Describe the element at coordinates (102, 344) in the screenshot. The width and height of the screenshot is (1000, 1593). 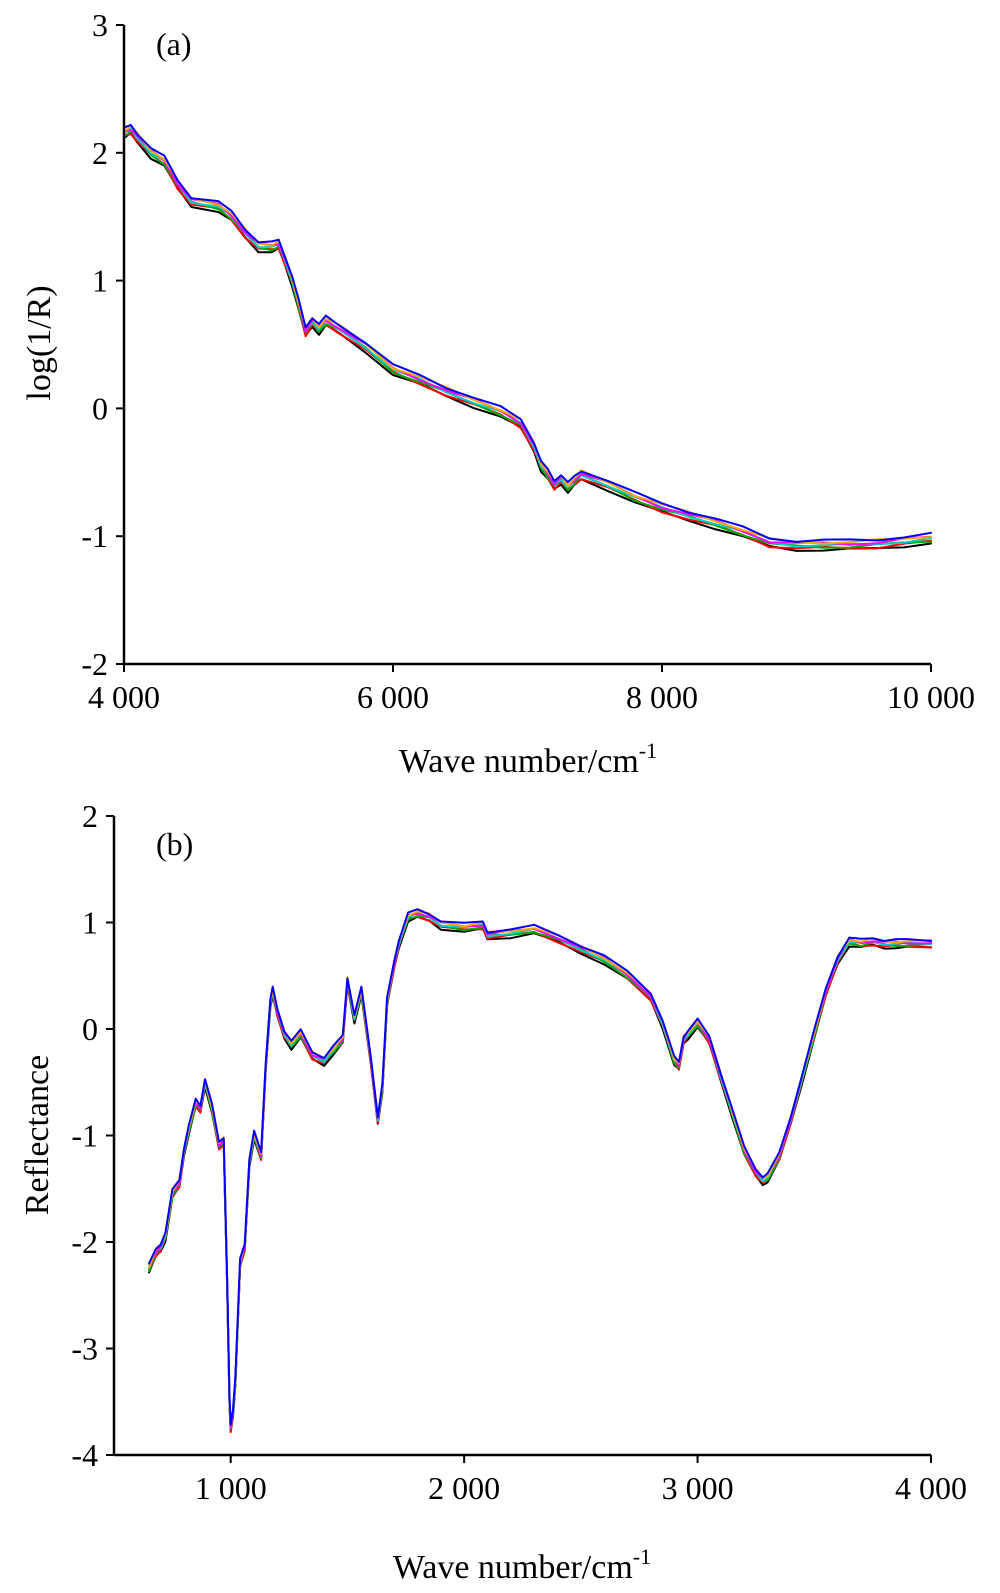
I see `y-ticks: -2 -1 0 1 2 3` at that location.